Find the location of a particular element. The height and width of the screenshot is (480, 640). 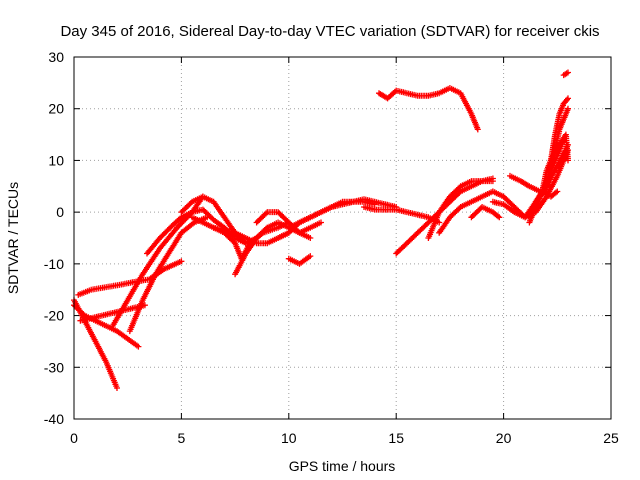

y-tick-labels: -40 -30 -20 -10 0 10 20 30 is located at coordinates (54, 238).